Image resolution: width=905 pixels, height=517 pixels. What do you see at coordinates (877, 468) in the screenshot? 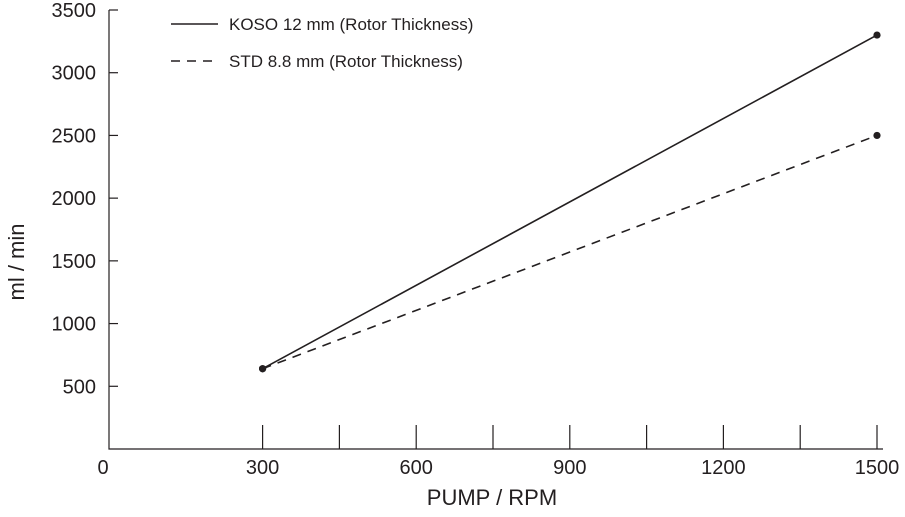
I see `x-tick-label: 1500` at bounding box center [877, 468].